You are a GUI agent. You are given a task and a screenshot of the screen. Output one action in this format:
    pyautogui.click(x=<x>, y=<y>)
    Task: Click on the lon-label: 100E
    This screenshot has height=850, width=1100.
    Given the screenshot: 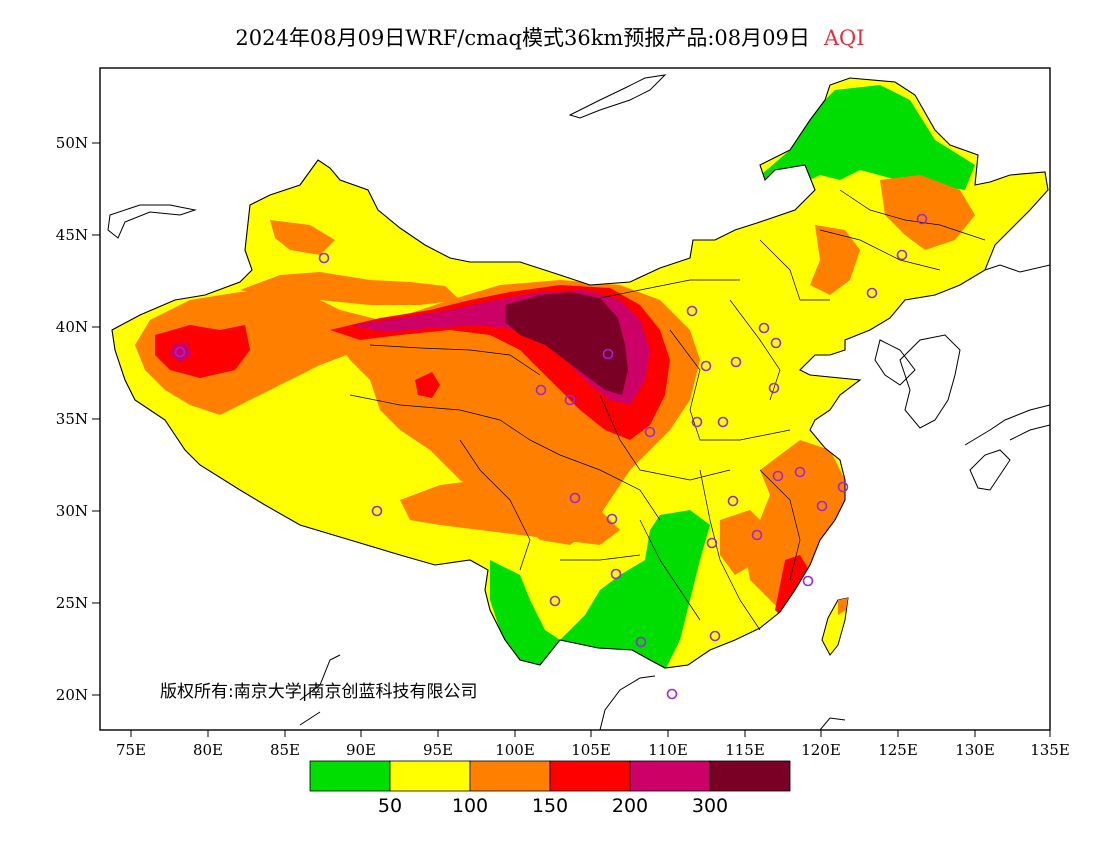 What is the action you would take?
    pyautogui.click(x=515, y=750)
    